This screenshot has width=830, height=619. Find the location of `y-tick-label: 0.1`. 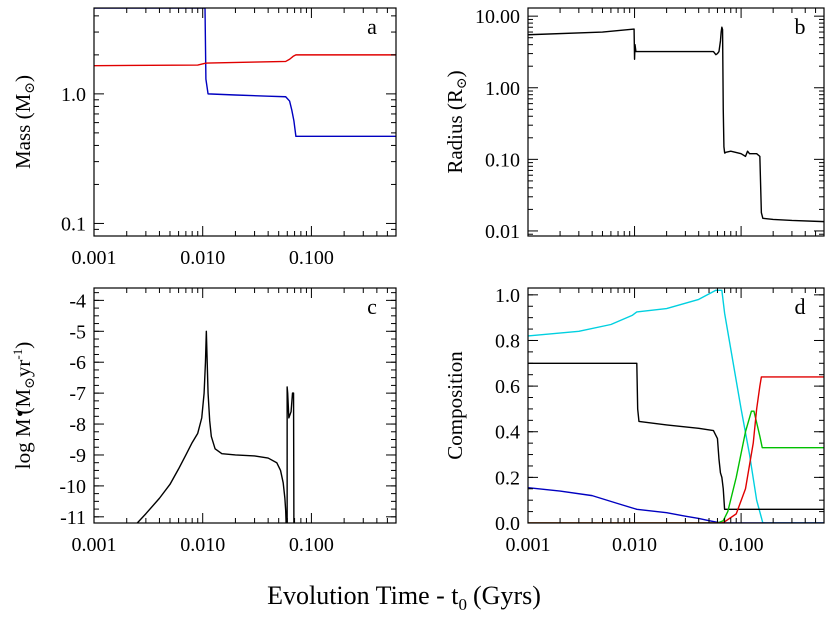

y-tick-label: 0.1 is located at coordinates (73, 224).